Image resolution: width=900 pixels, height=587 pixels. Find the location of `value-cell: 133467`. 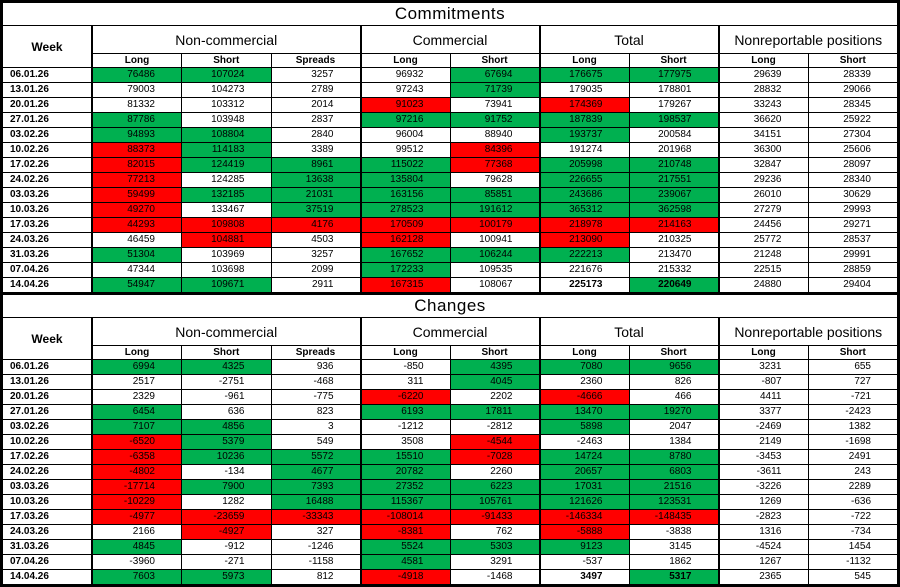

value-cell: 133467 is located at coordinates (226, 210).